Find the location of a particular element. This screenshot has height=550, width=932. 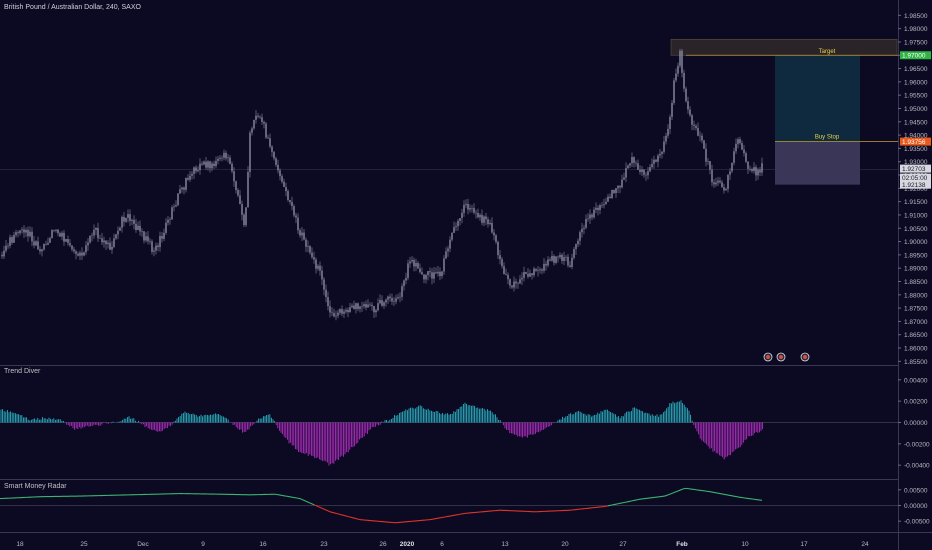

price-tick-label: 1.98500 is located at coordinates (916, 16).